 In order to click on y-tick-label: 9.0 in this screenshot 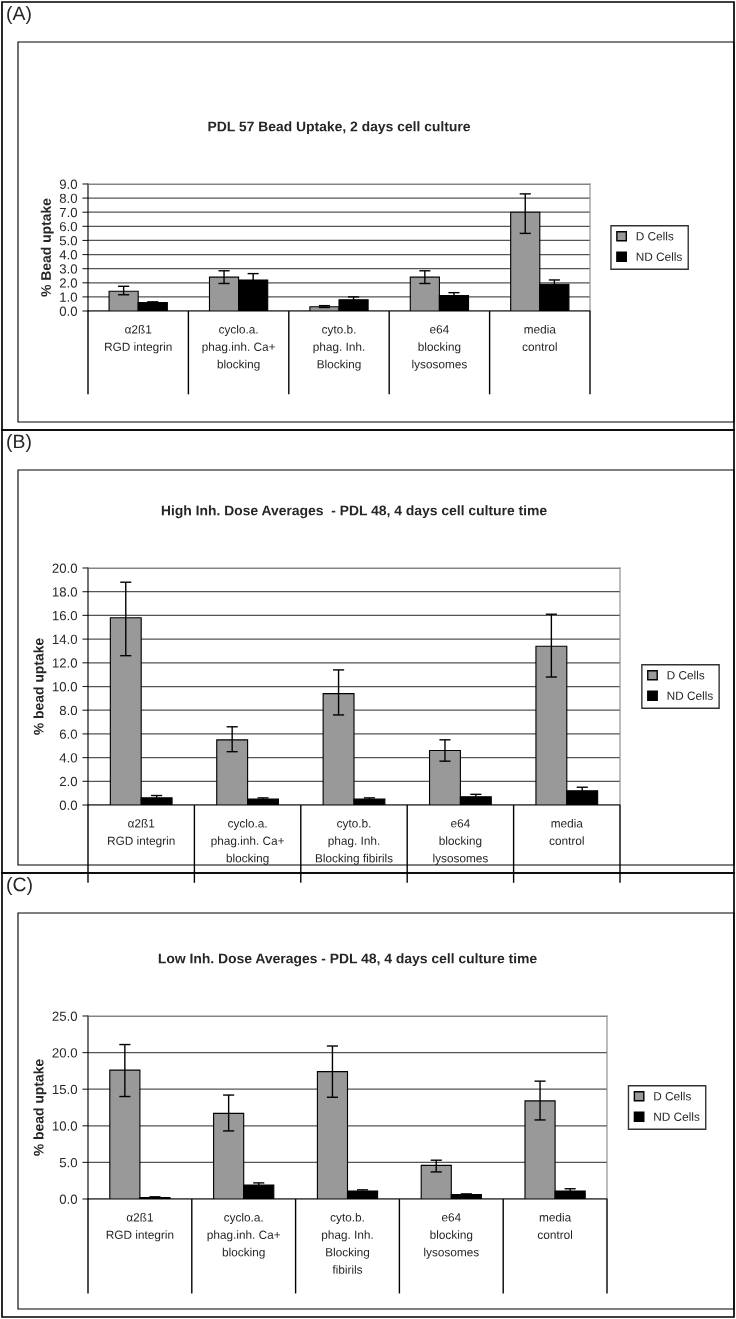, I will do `click(68, 184)`.